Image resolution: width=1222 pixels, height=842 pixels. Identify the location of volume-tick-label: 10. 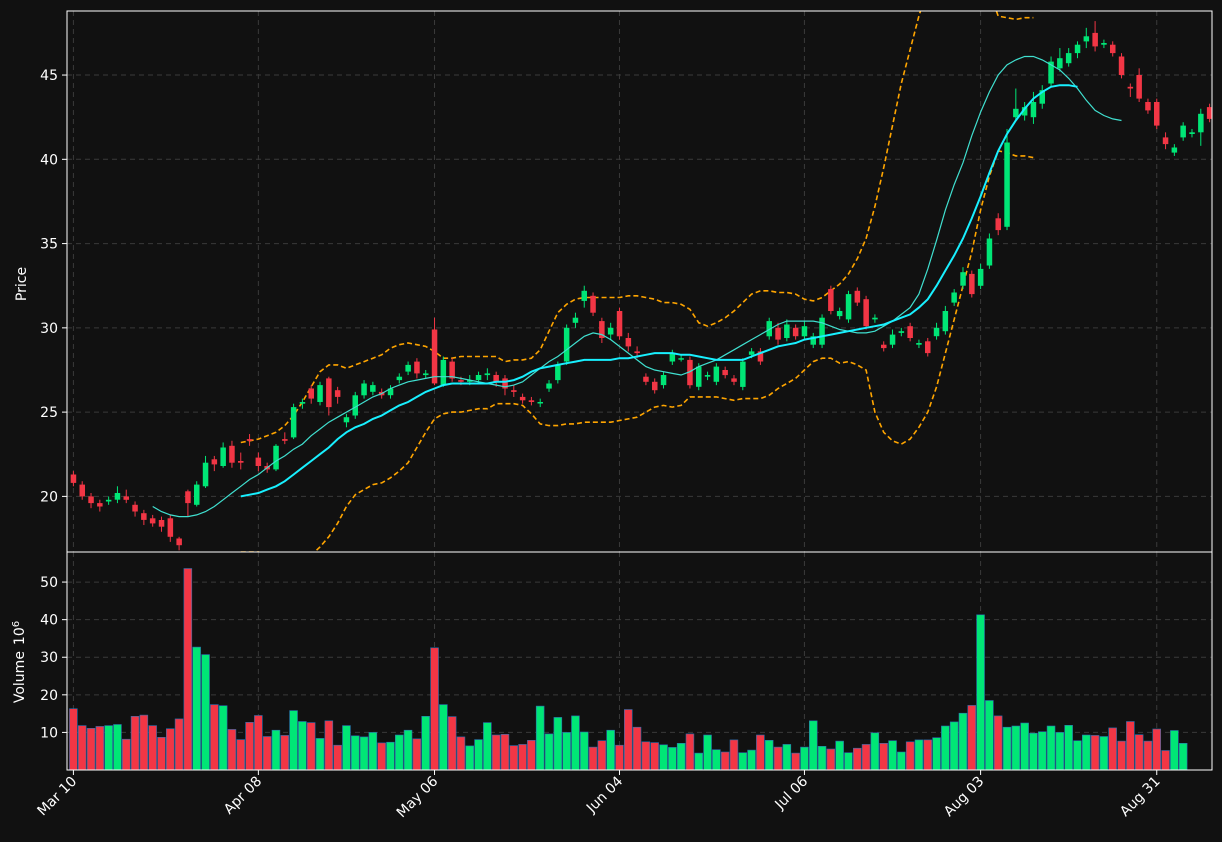
(49, 733).